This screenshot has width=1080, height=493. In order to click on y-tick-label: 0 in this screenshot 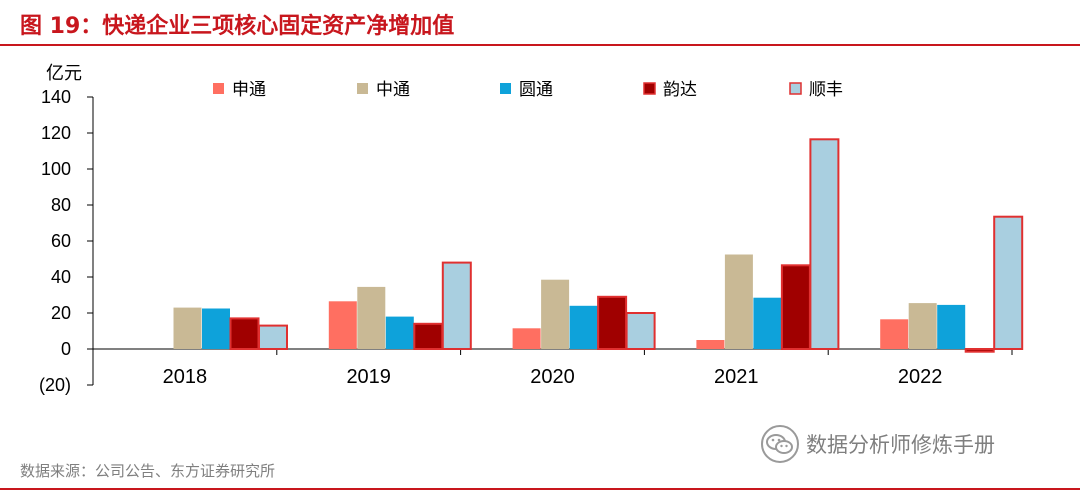, I will do `click(66, 349)`.